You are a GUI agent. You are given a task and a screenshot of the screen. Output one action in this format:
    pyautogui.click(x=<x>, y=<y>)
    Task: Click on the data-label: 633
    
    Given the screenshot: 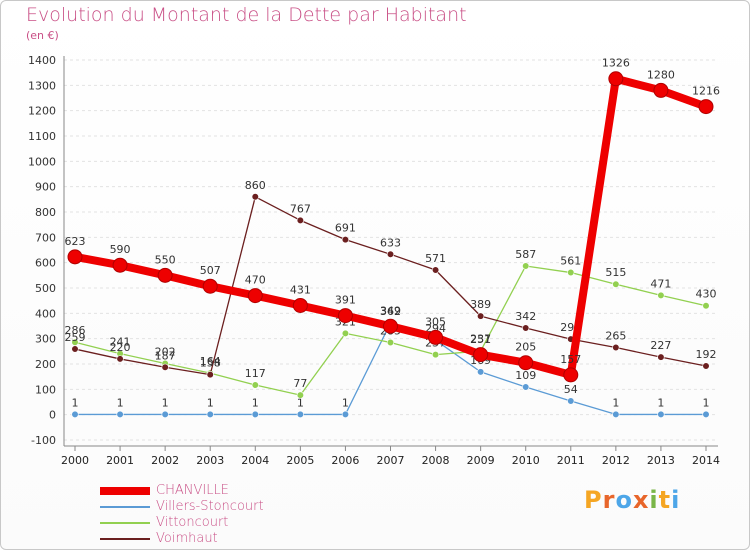 What is the action you would take?
    pyautogui.click(x=390, y=242)
    